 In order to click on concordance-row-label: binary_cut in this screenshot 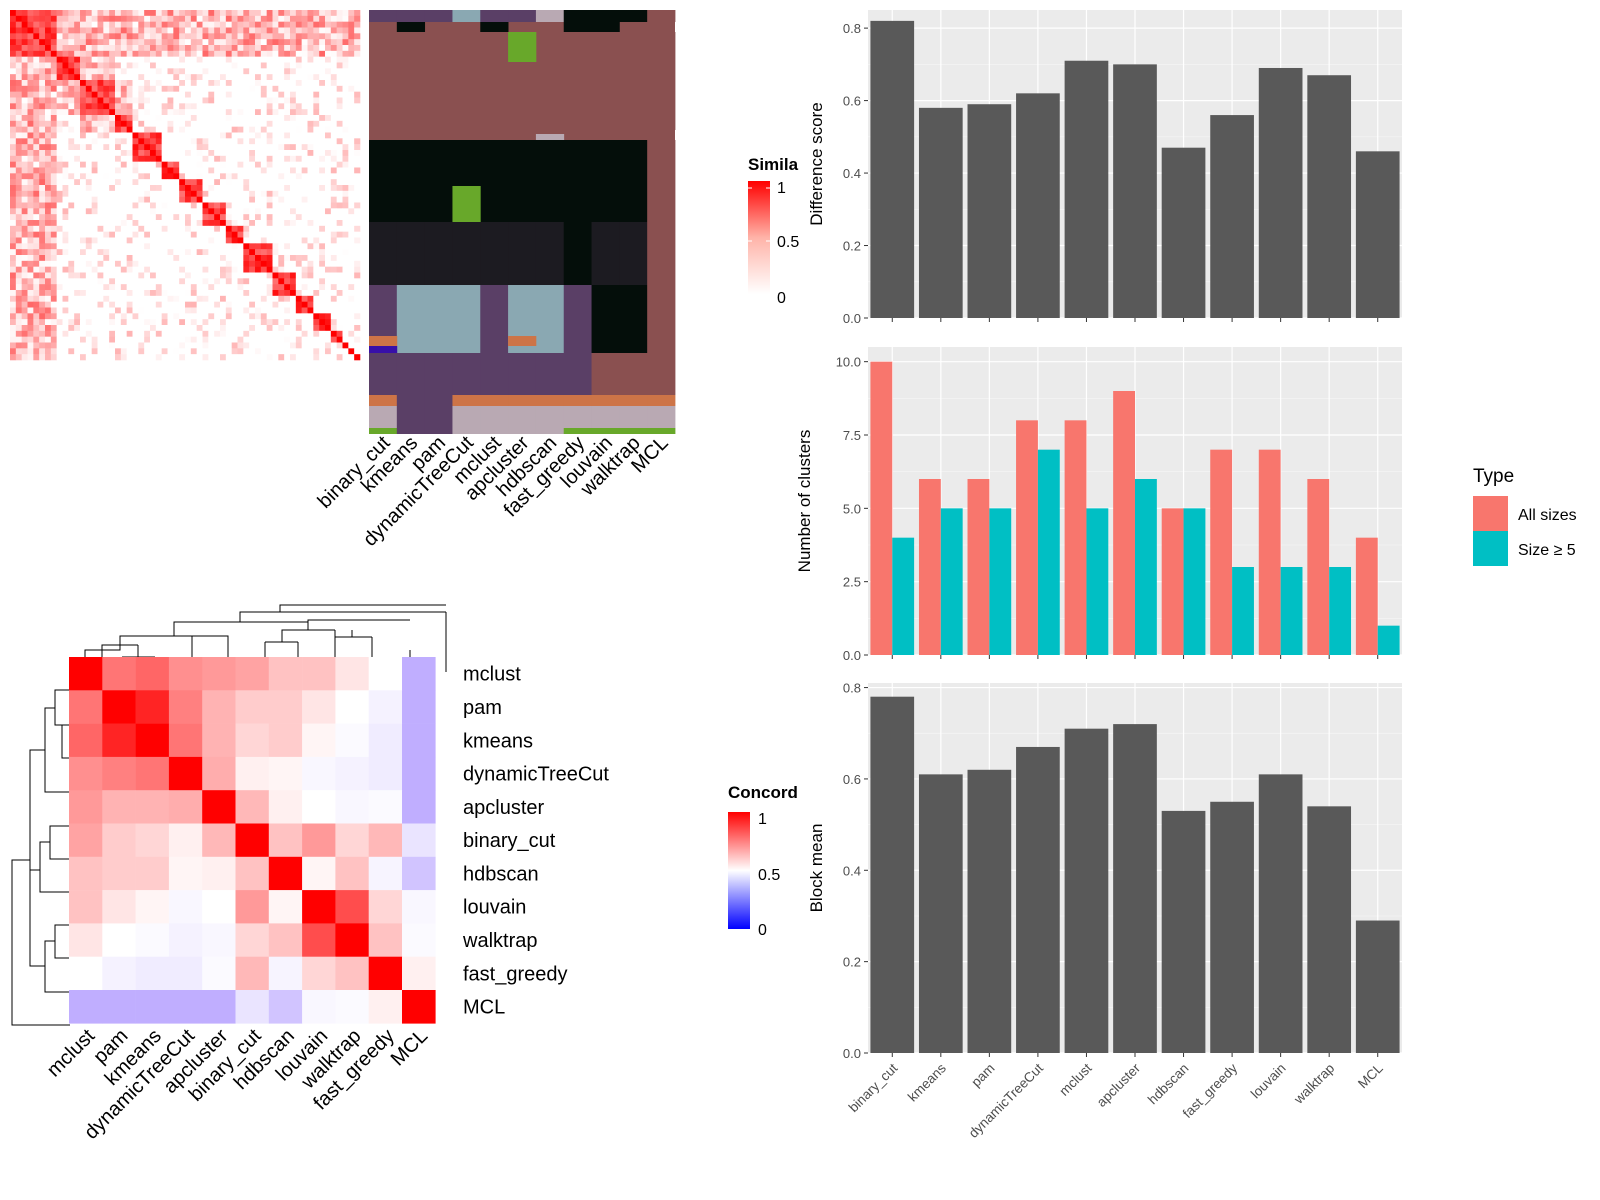, I will do `click(509, 841)`.